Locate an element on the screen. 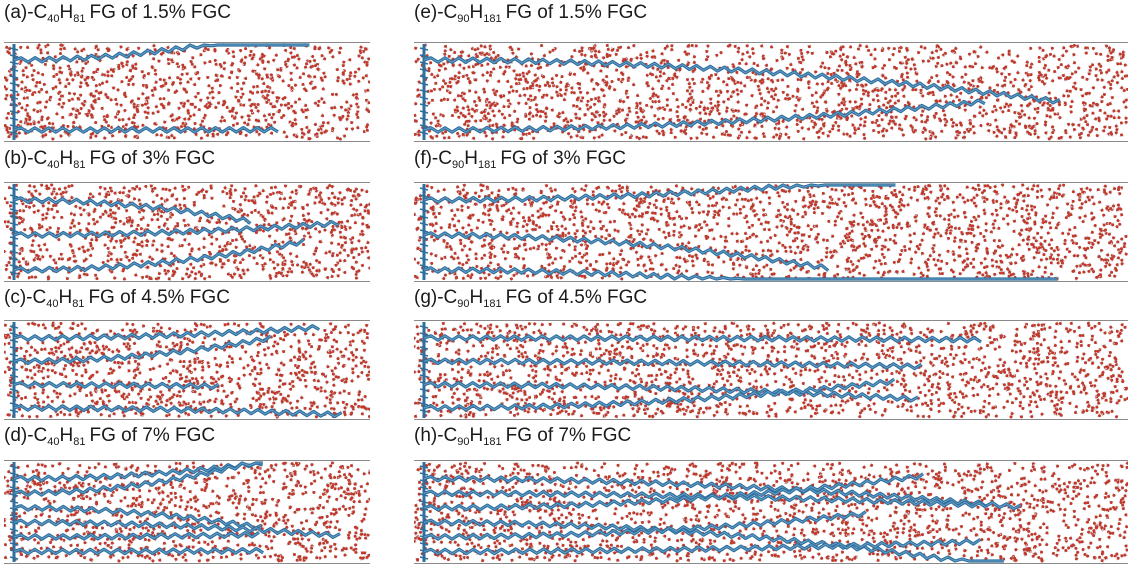  panel-f: (f)-C90H181 FG of 3% FGC is located at coordinates (771, 215).